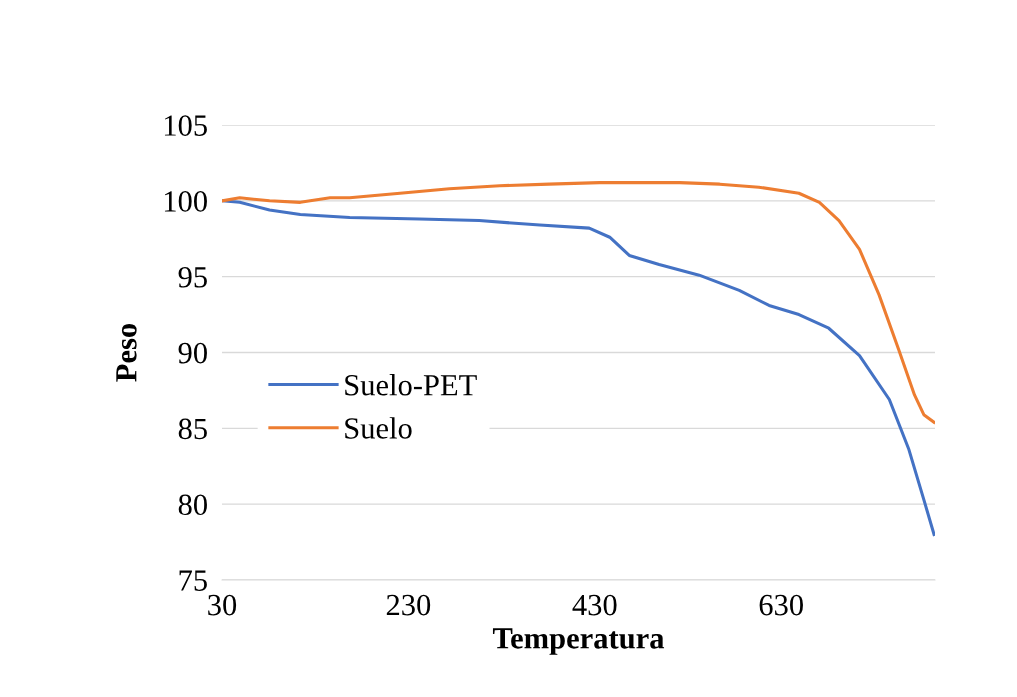 This screenshot has width=1017, height=697. Describe the element at coordinates (781, 605) in the screenshot. I see `x-tick-label: 630` at that location.